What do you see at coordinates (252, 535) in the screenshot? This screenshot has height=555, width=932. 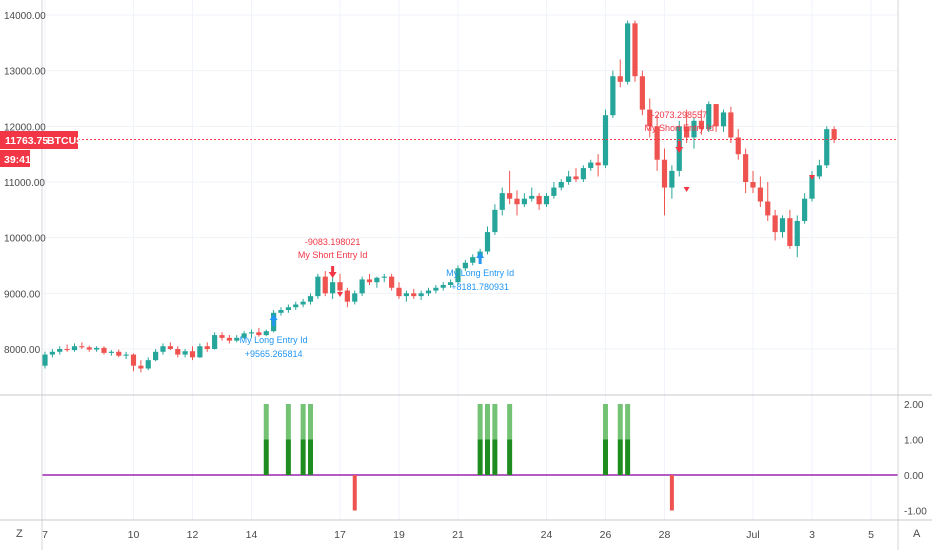 I see `time-tick-label: 14` at bounding box center [252, 535].